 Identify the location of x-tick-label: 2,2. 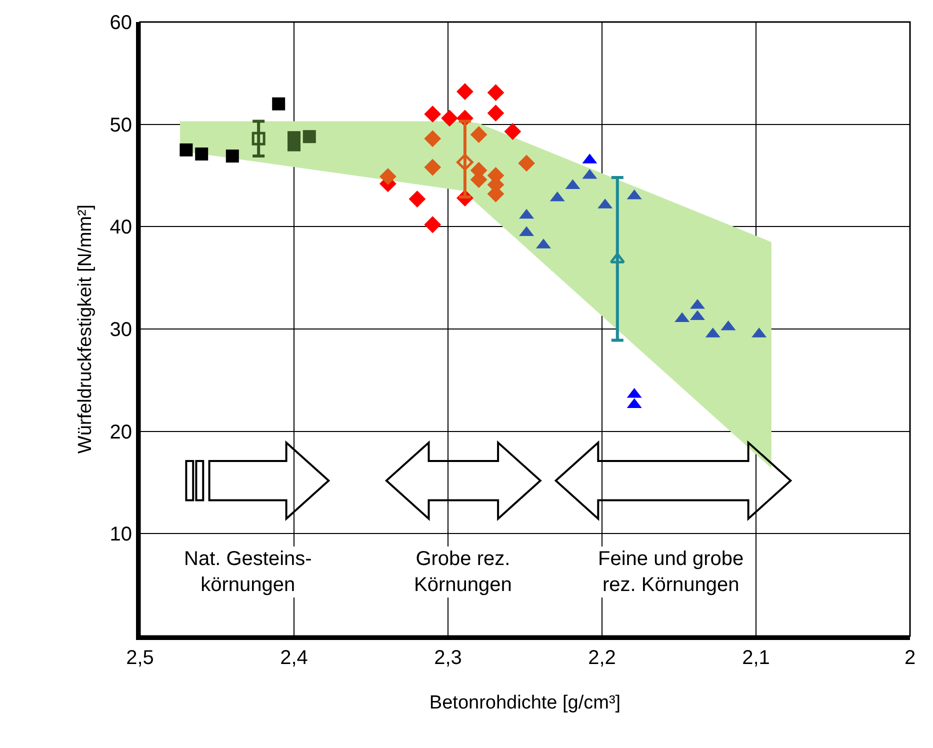
(602, 658).